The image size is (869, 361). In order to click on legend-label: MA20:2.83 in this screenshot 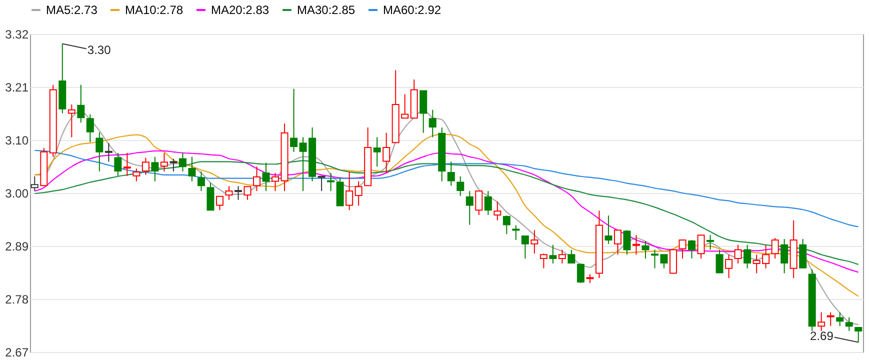, I will do `click(240, 10)`.